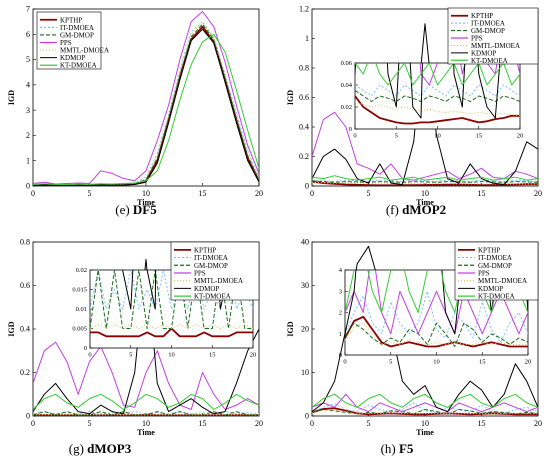 This screenshot has width=550, height=467. What do you see at coordinates (171, 326) in the screenshot?
I see `inset-series-mmtl-dmoea` at bounding box center [171, 326].